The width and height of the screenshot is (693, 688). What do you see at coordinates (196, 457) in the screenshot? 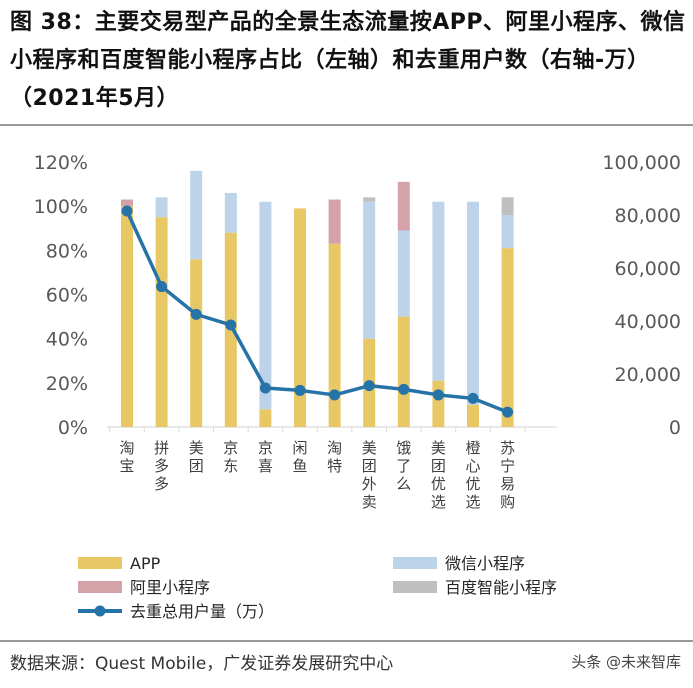
I see `category-label: 美团` at bounding box center [196, 457].